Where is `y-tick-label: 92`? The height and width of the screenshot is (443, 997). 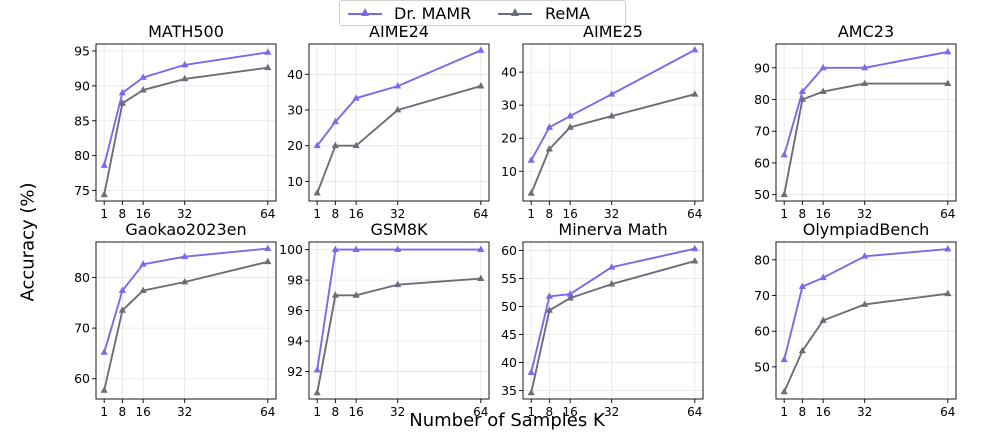 y-tick-label: 92 is located at coordinates (295, 371).